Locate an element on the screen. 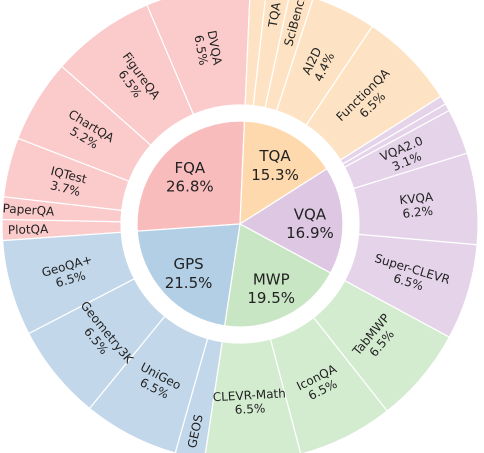  inner-label-pct-fqa: 26.8% is located at coordinates (190, 187).